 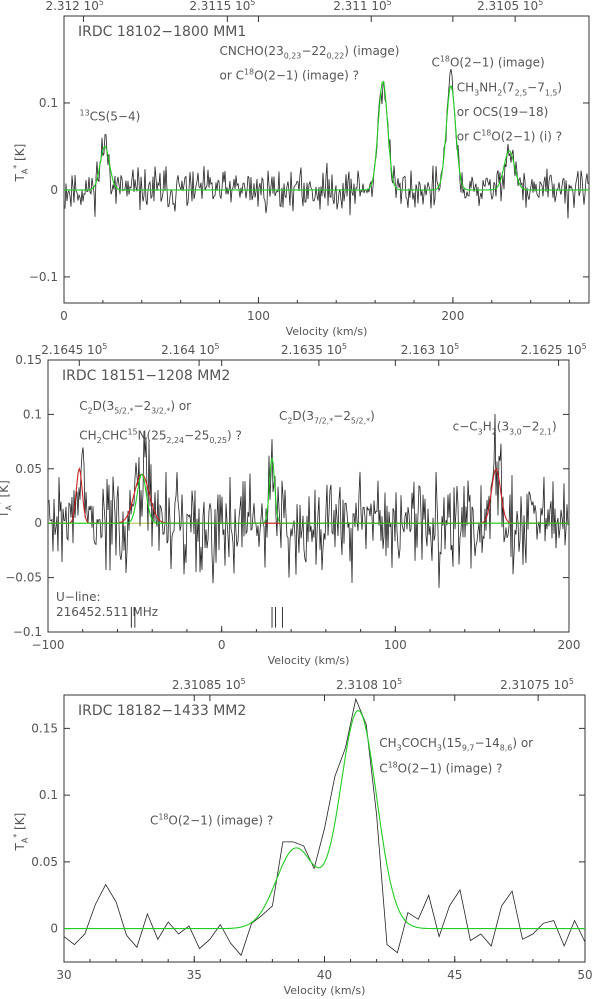 I want to click on x-tick-label: 30, so click(x=63, y=975).